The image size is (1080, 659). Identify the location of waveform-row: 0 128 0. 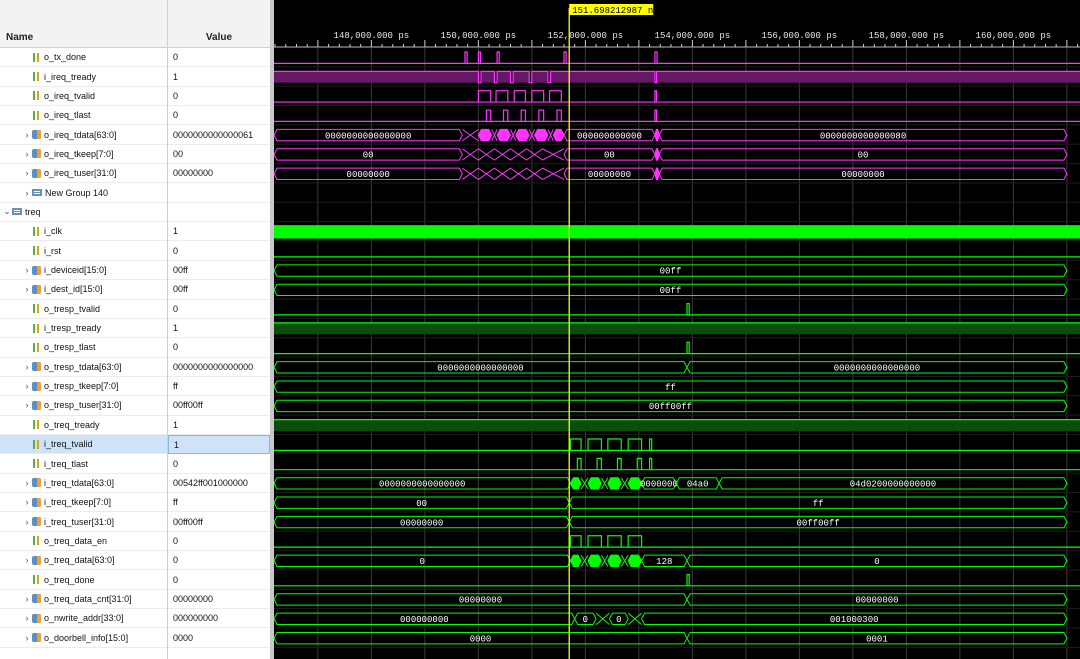
(677, 562).